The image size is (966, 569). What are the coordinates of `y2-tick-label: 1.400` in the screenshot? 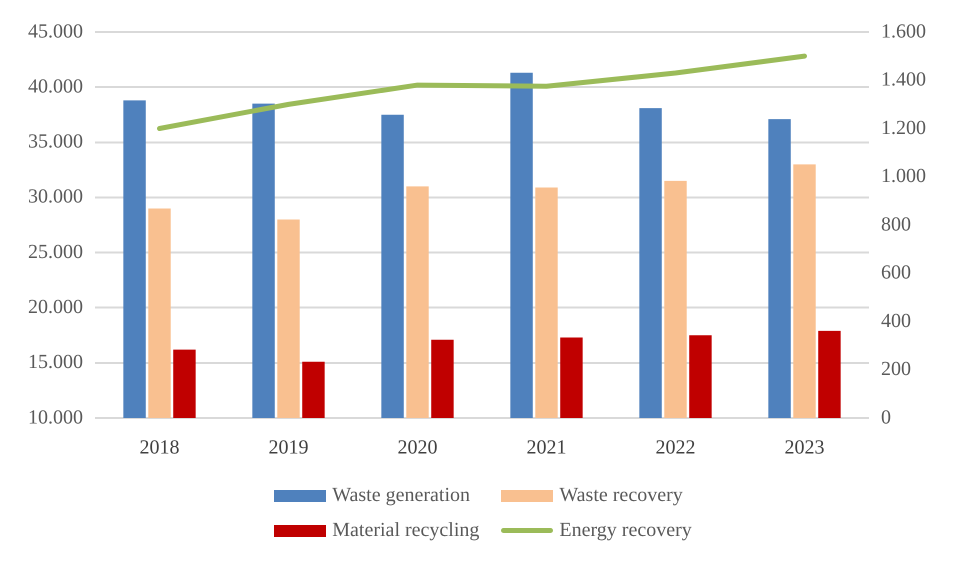 It's located at (903, 79).